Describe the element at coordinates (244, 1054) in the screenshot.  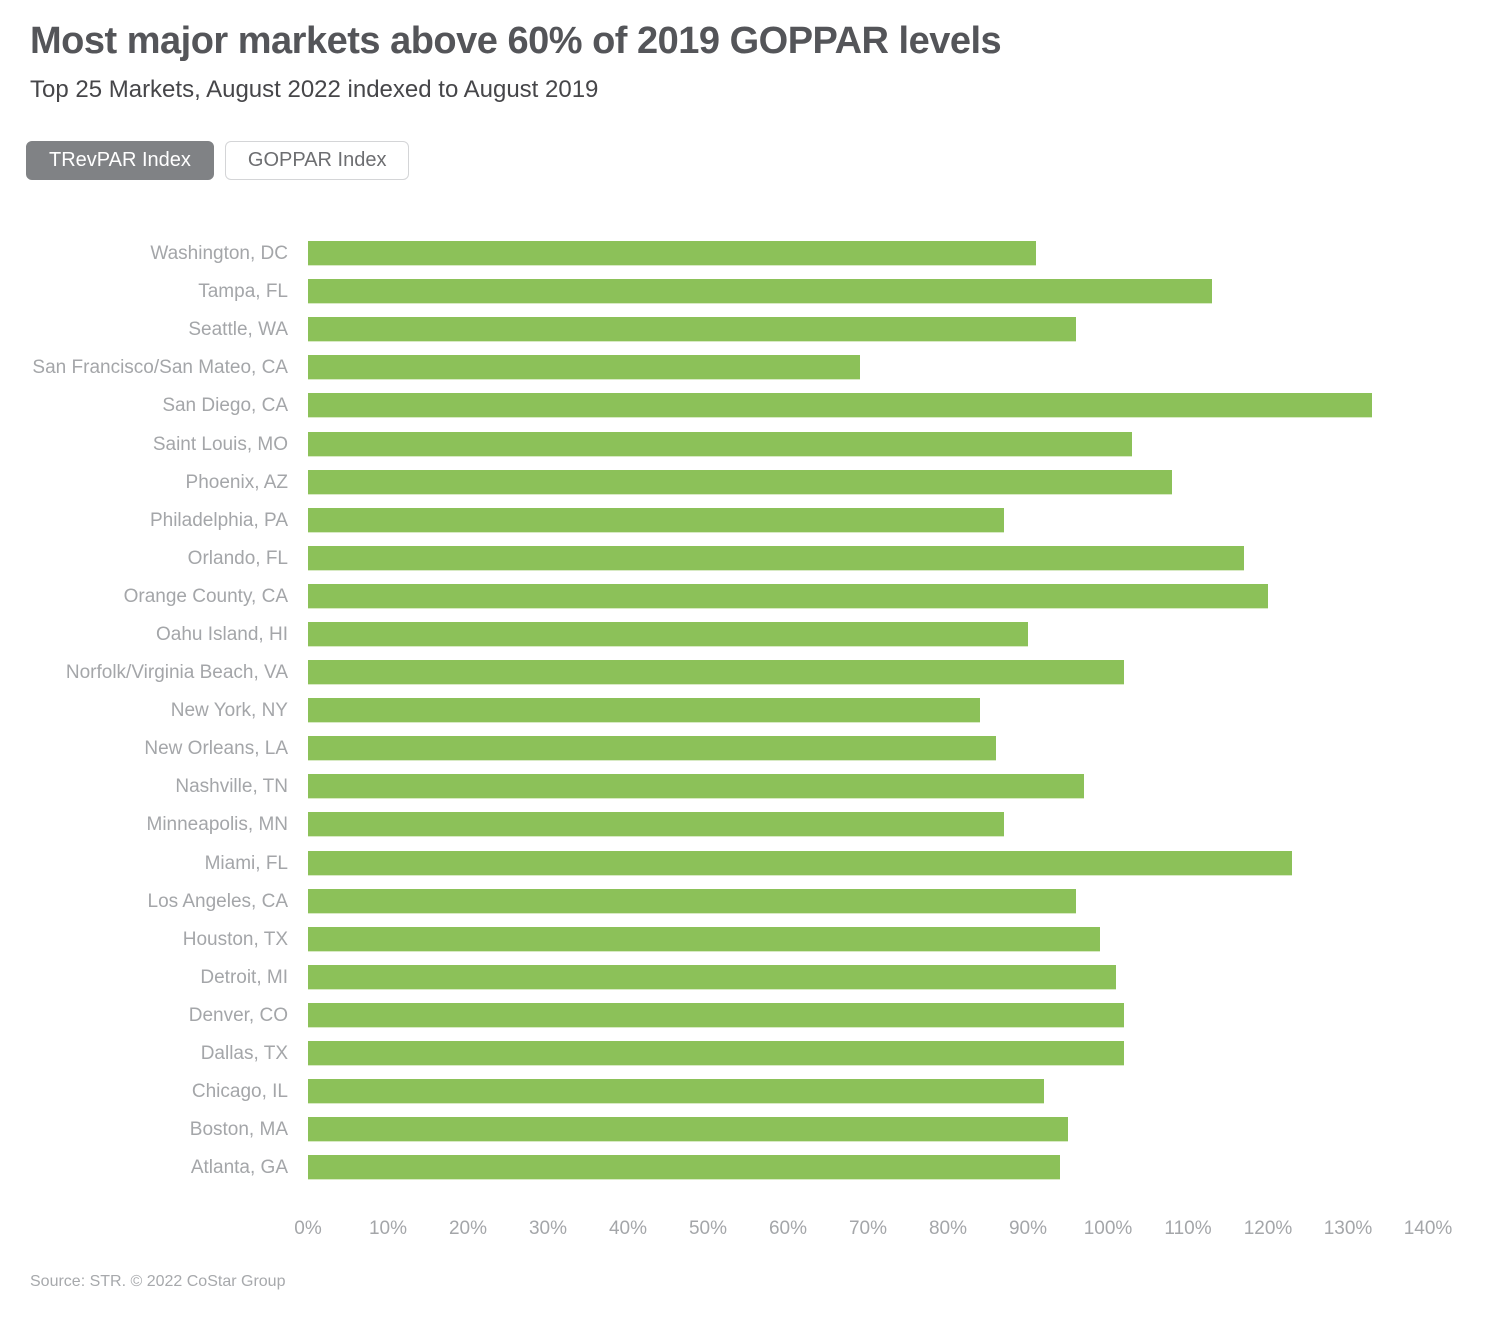
I see `category-label: Dallas, TX` at that location.